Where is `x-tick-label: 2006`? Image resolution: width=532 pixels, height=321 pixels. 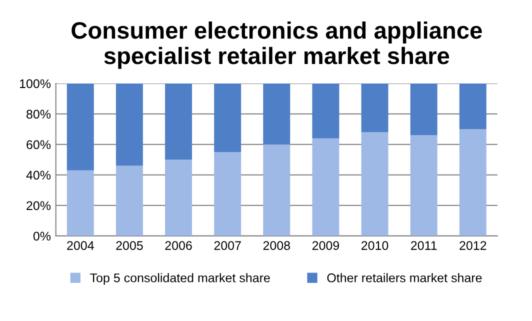
x-tick-label: 2006 is located at coordinates (178, 245).